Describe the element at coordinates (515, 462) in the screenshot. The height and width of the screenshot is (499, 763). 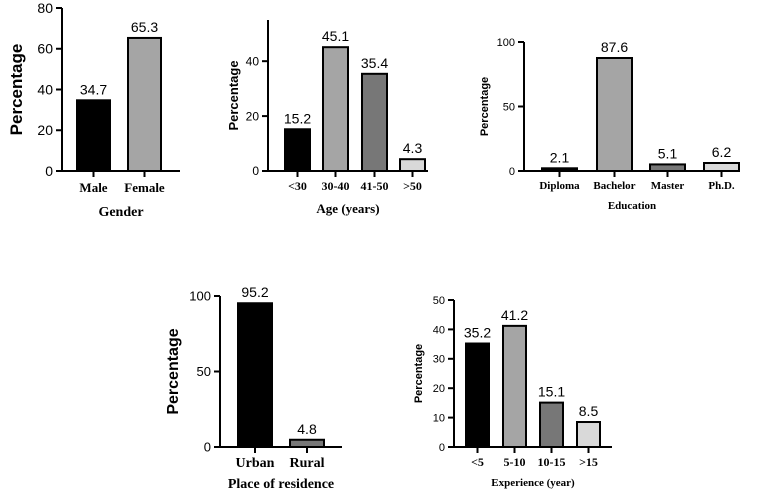
I see `chart-5-category-label: 5-10` at that location.